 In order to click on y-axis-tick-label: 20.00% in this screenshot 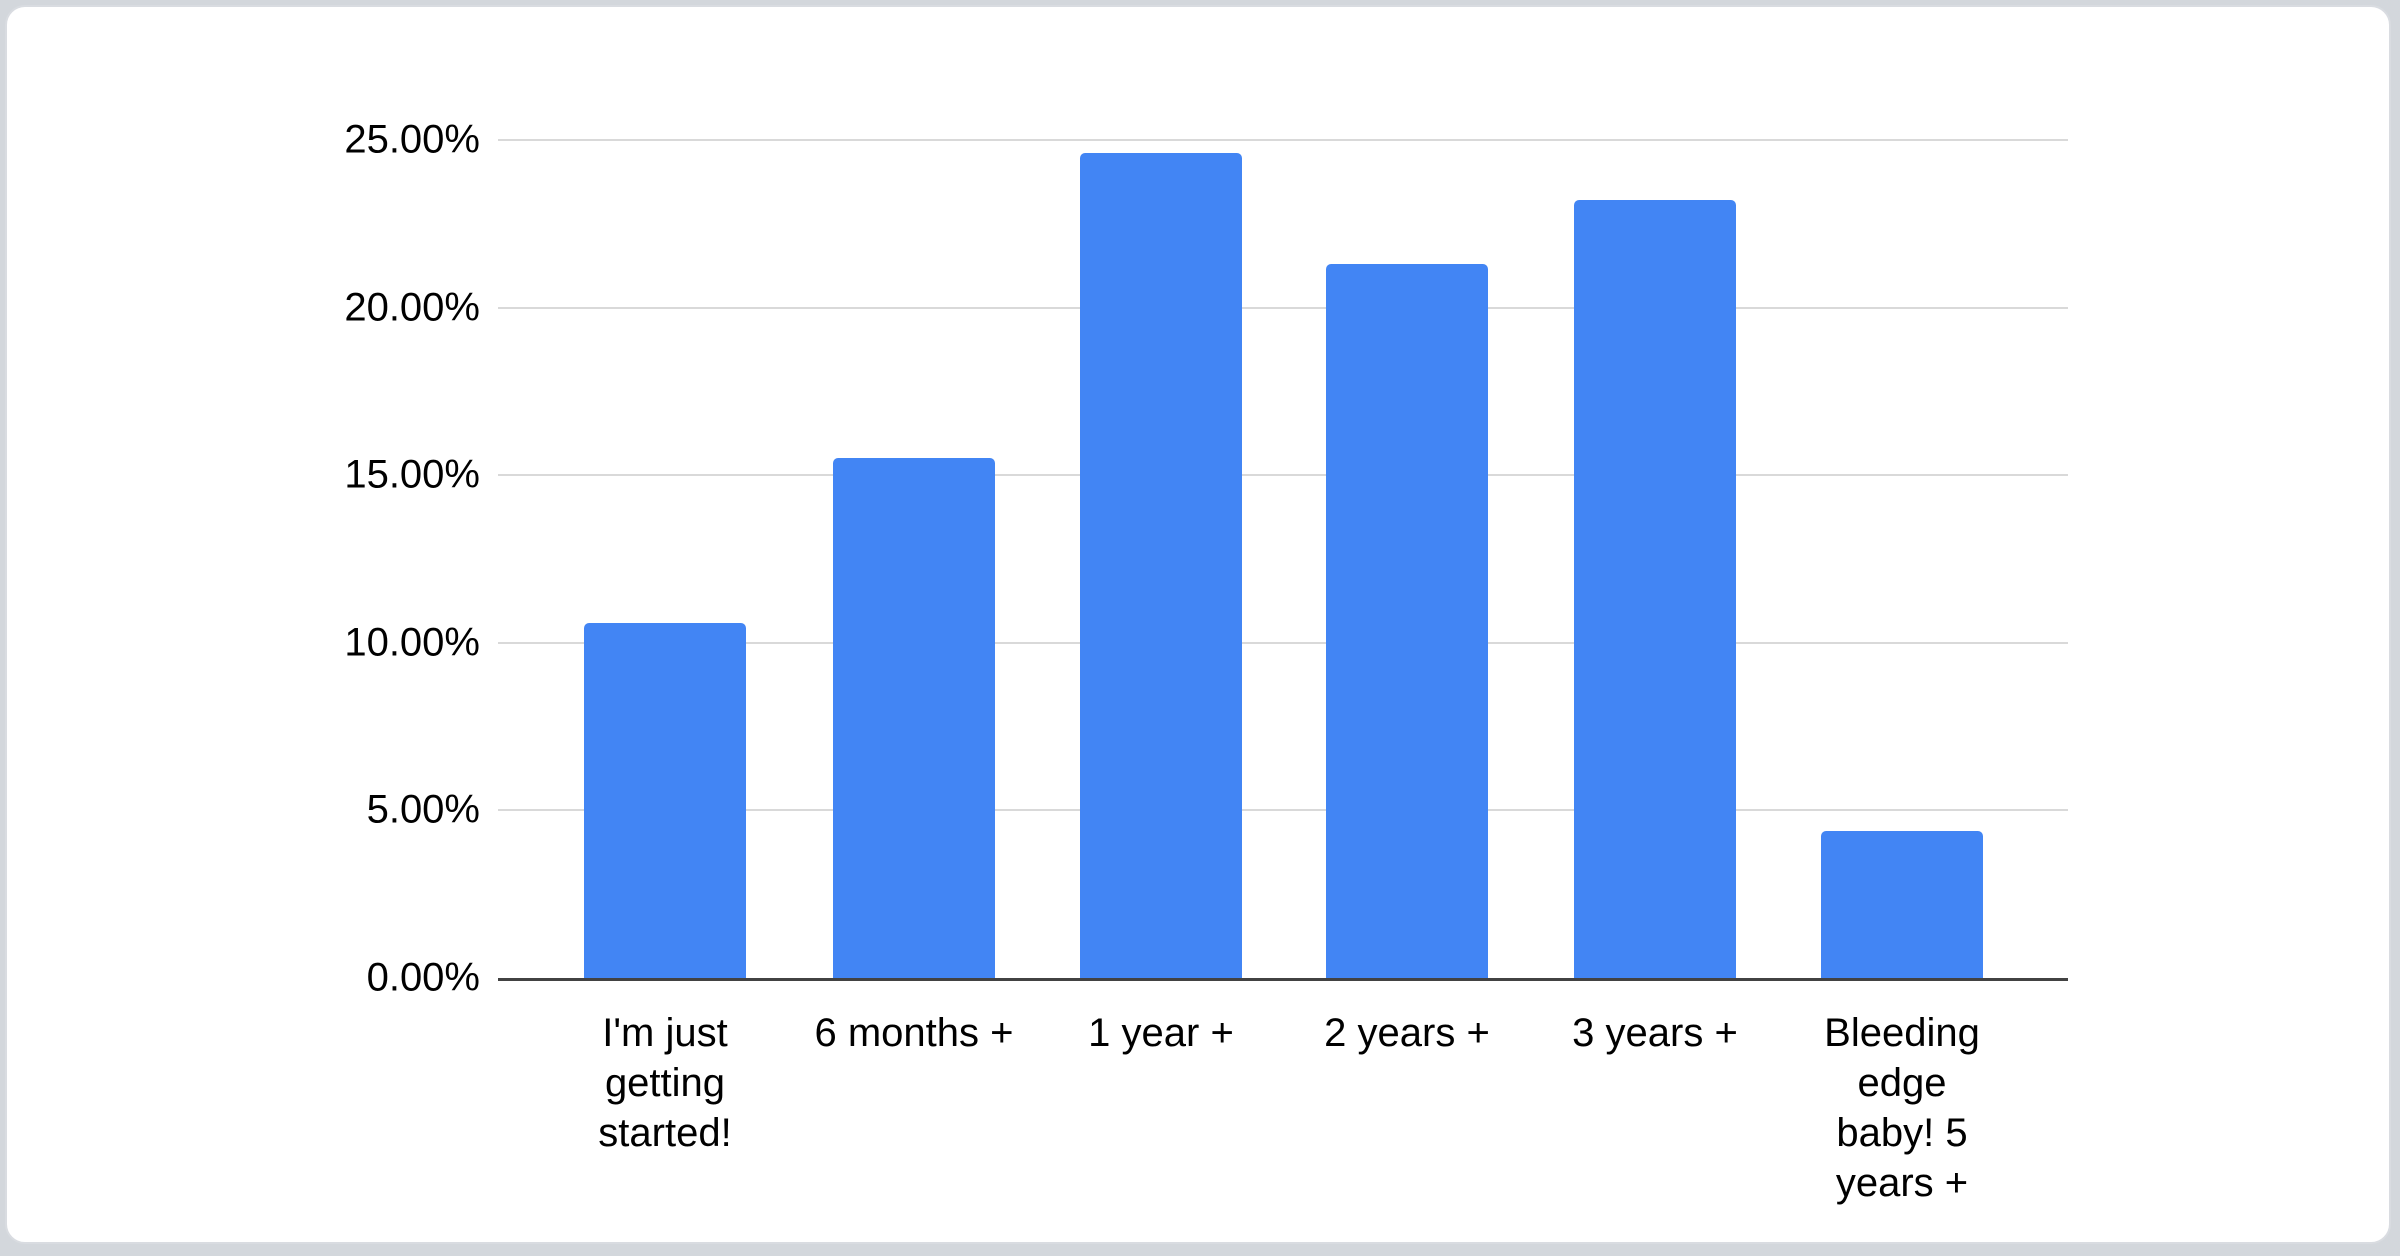, I will do `click(412, 307)`.